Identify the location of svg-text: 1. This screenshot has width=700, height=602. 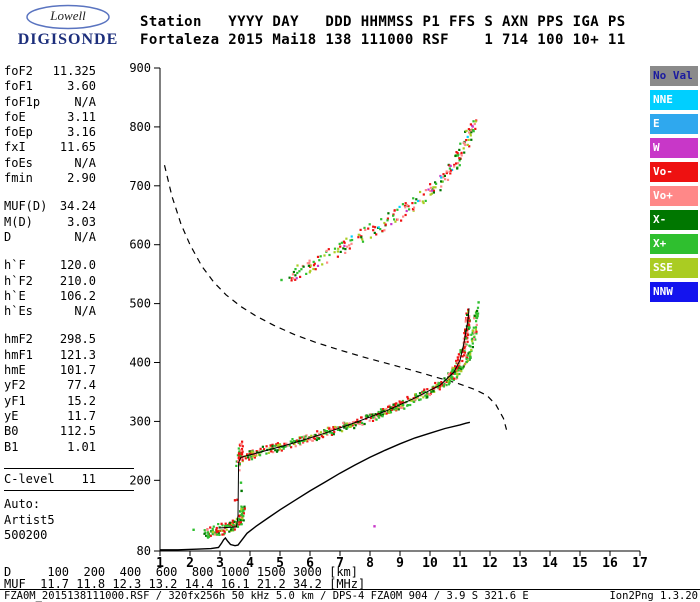
(160, 563).